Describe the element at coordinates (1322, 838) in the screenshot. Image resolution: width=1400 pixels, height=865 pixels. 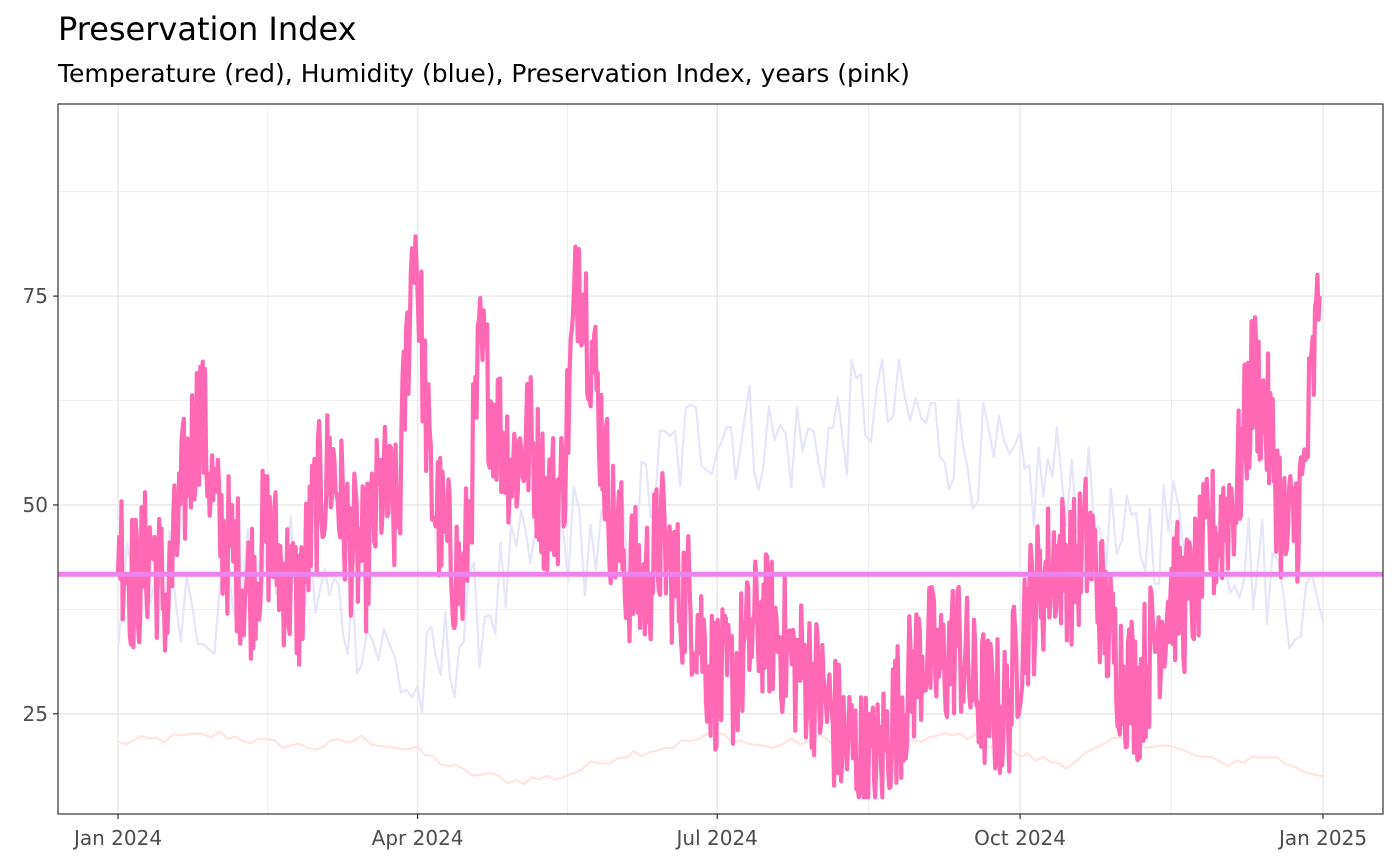
I see `x-tick-label: Jan 2025` at that location.